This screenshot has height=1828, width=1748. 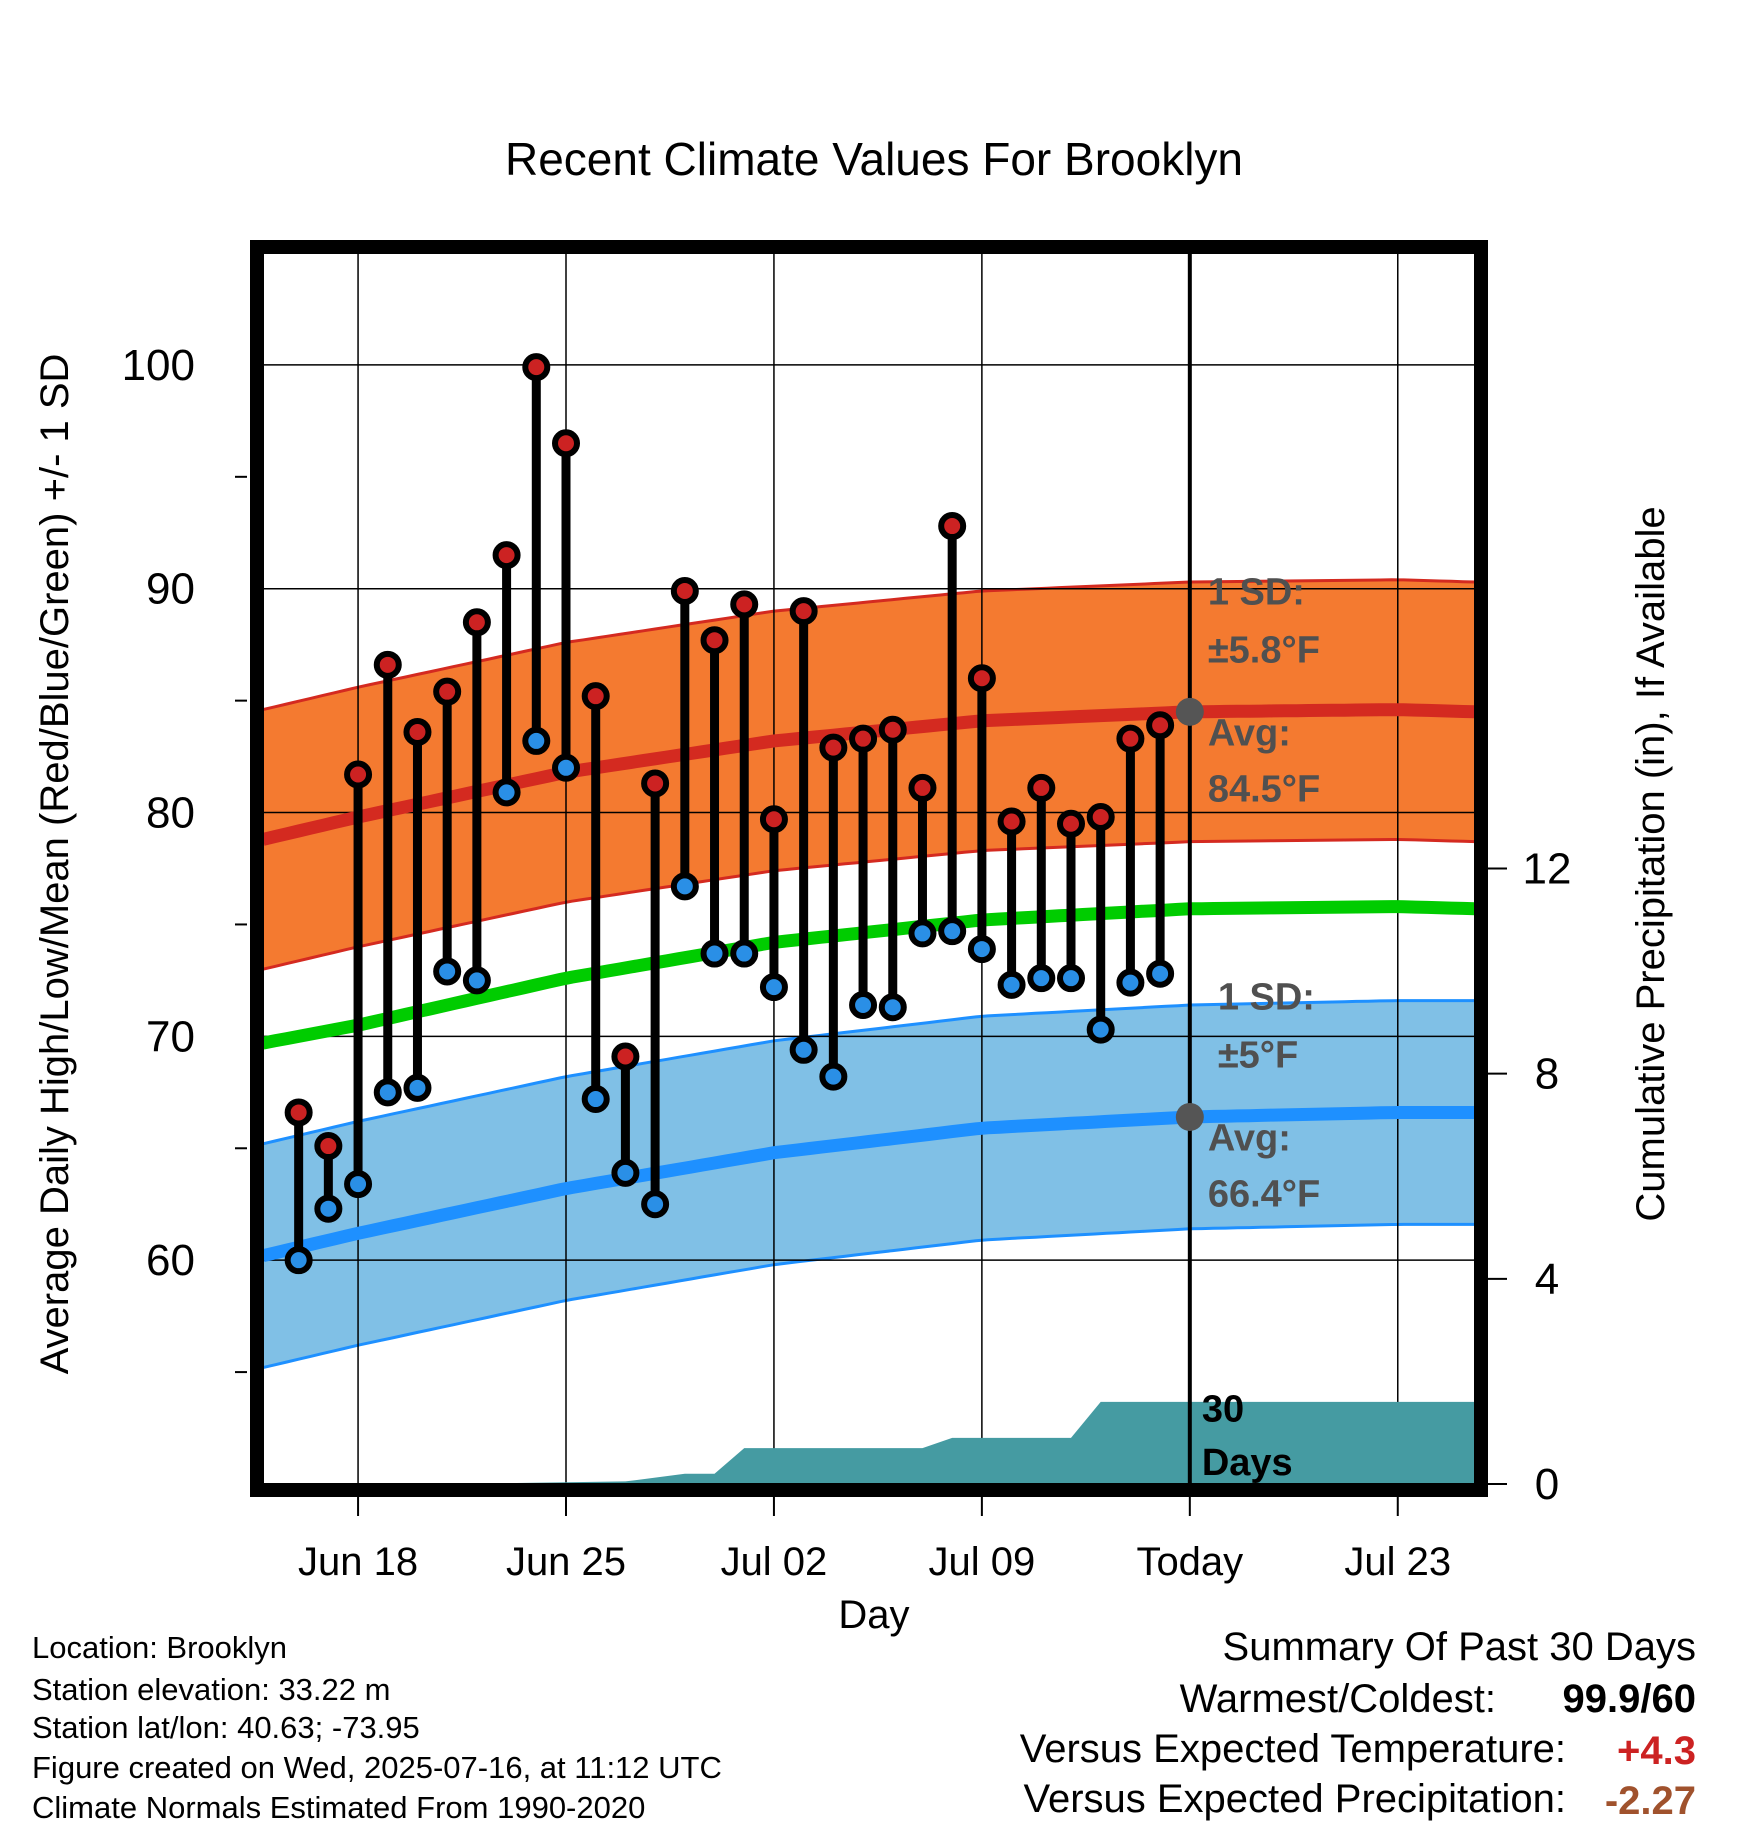 What do you see at coordinates (566, 1562) in the screenshot?
I see `x-tick-label: Jun 25` at bounding box center [566, 1562].